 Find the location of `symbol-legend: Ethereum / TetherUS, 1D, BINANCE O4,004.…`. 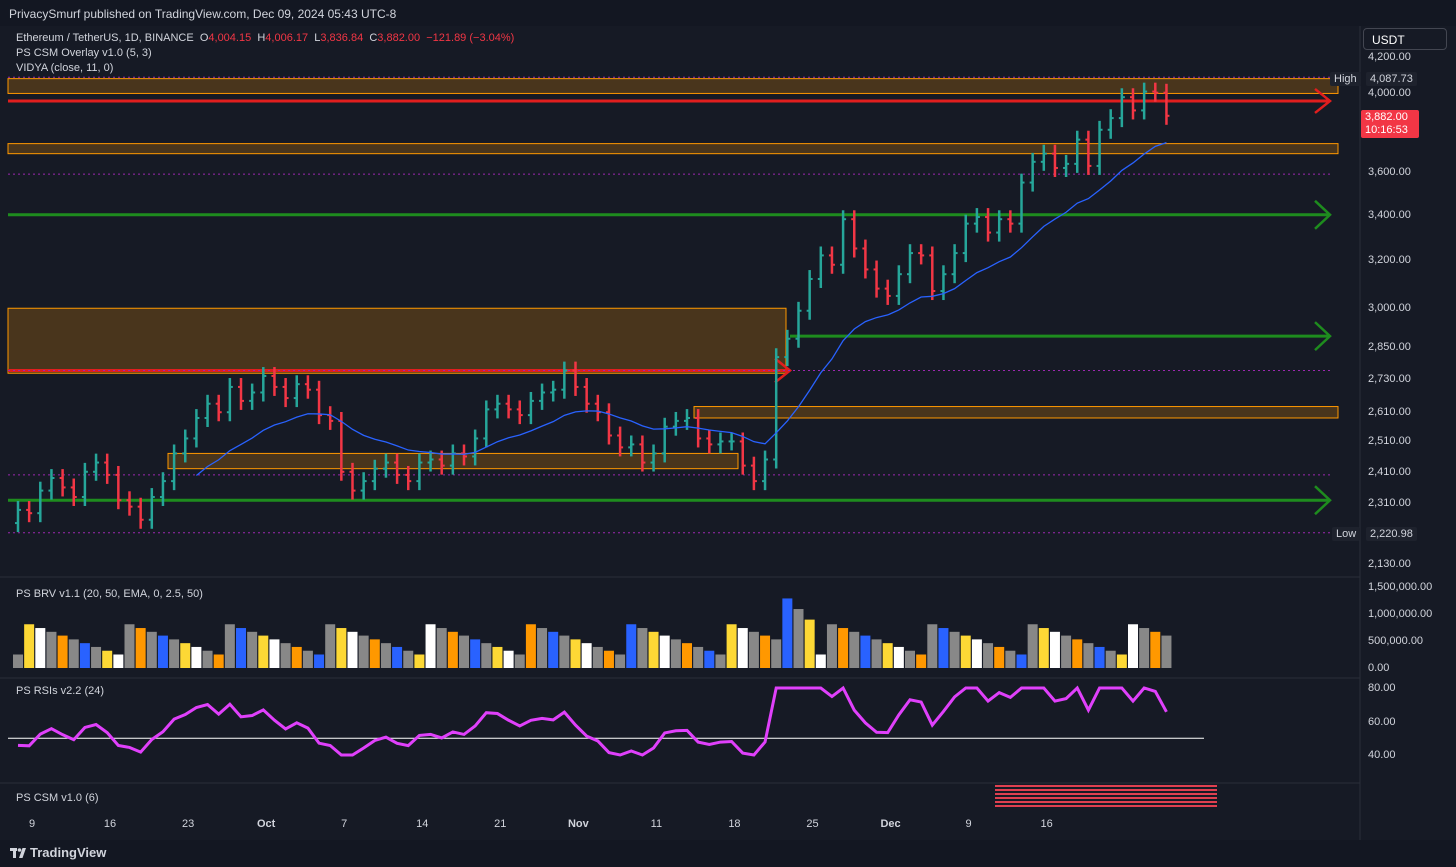

symbol-legend: Ethereum / TetherUS, 1D, BINANCE O4,004.… is located at coordinates (265, 38).